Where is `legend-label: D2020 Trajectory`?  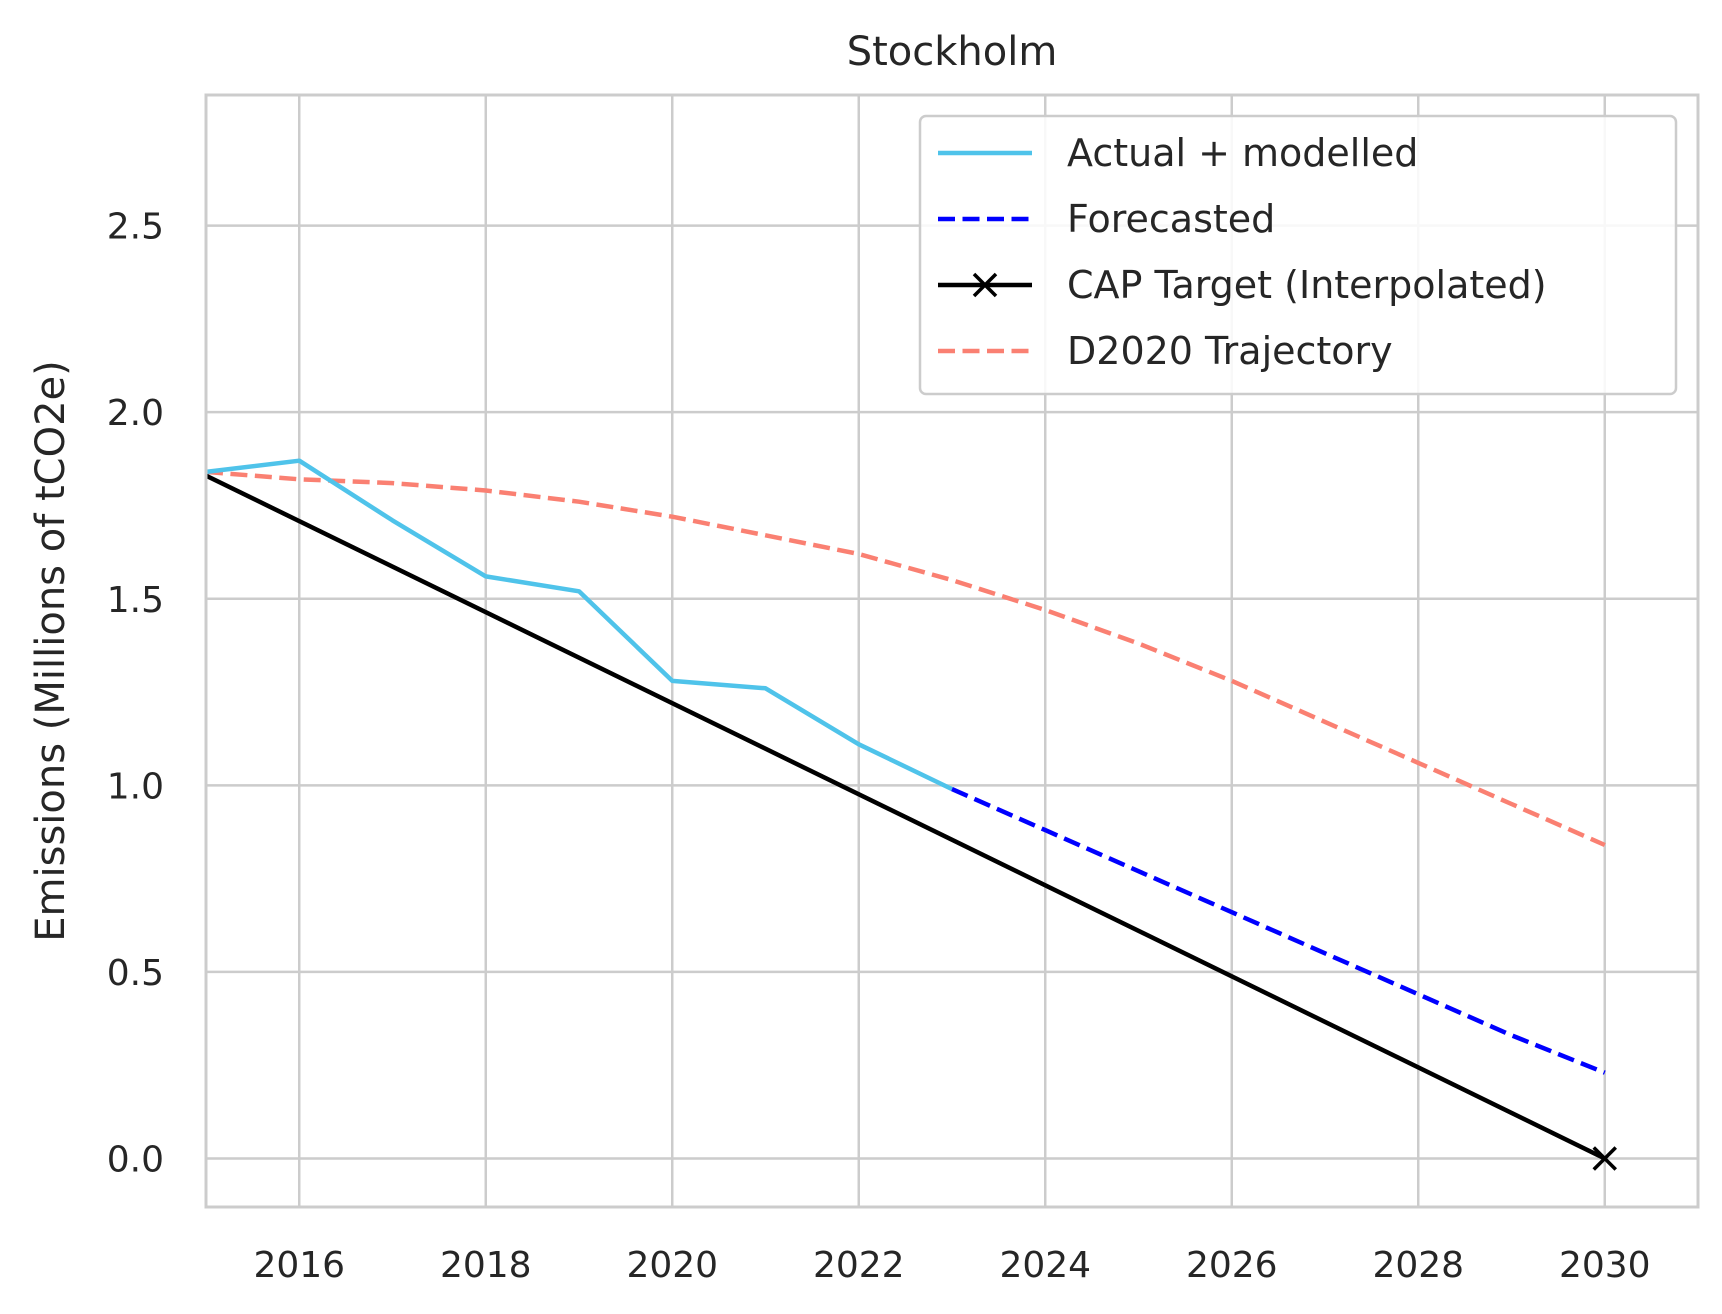
legend-label: D2020 Trajectory is located at coordinates (1230, 351).